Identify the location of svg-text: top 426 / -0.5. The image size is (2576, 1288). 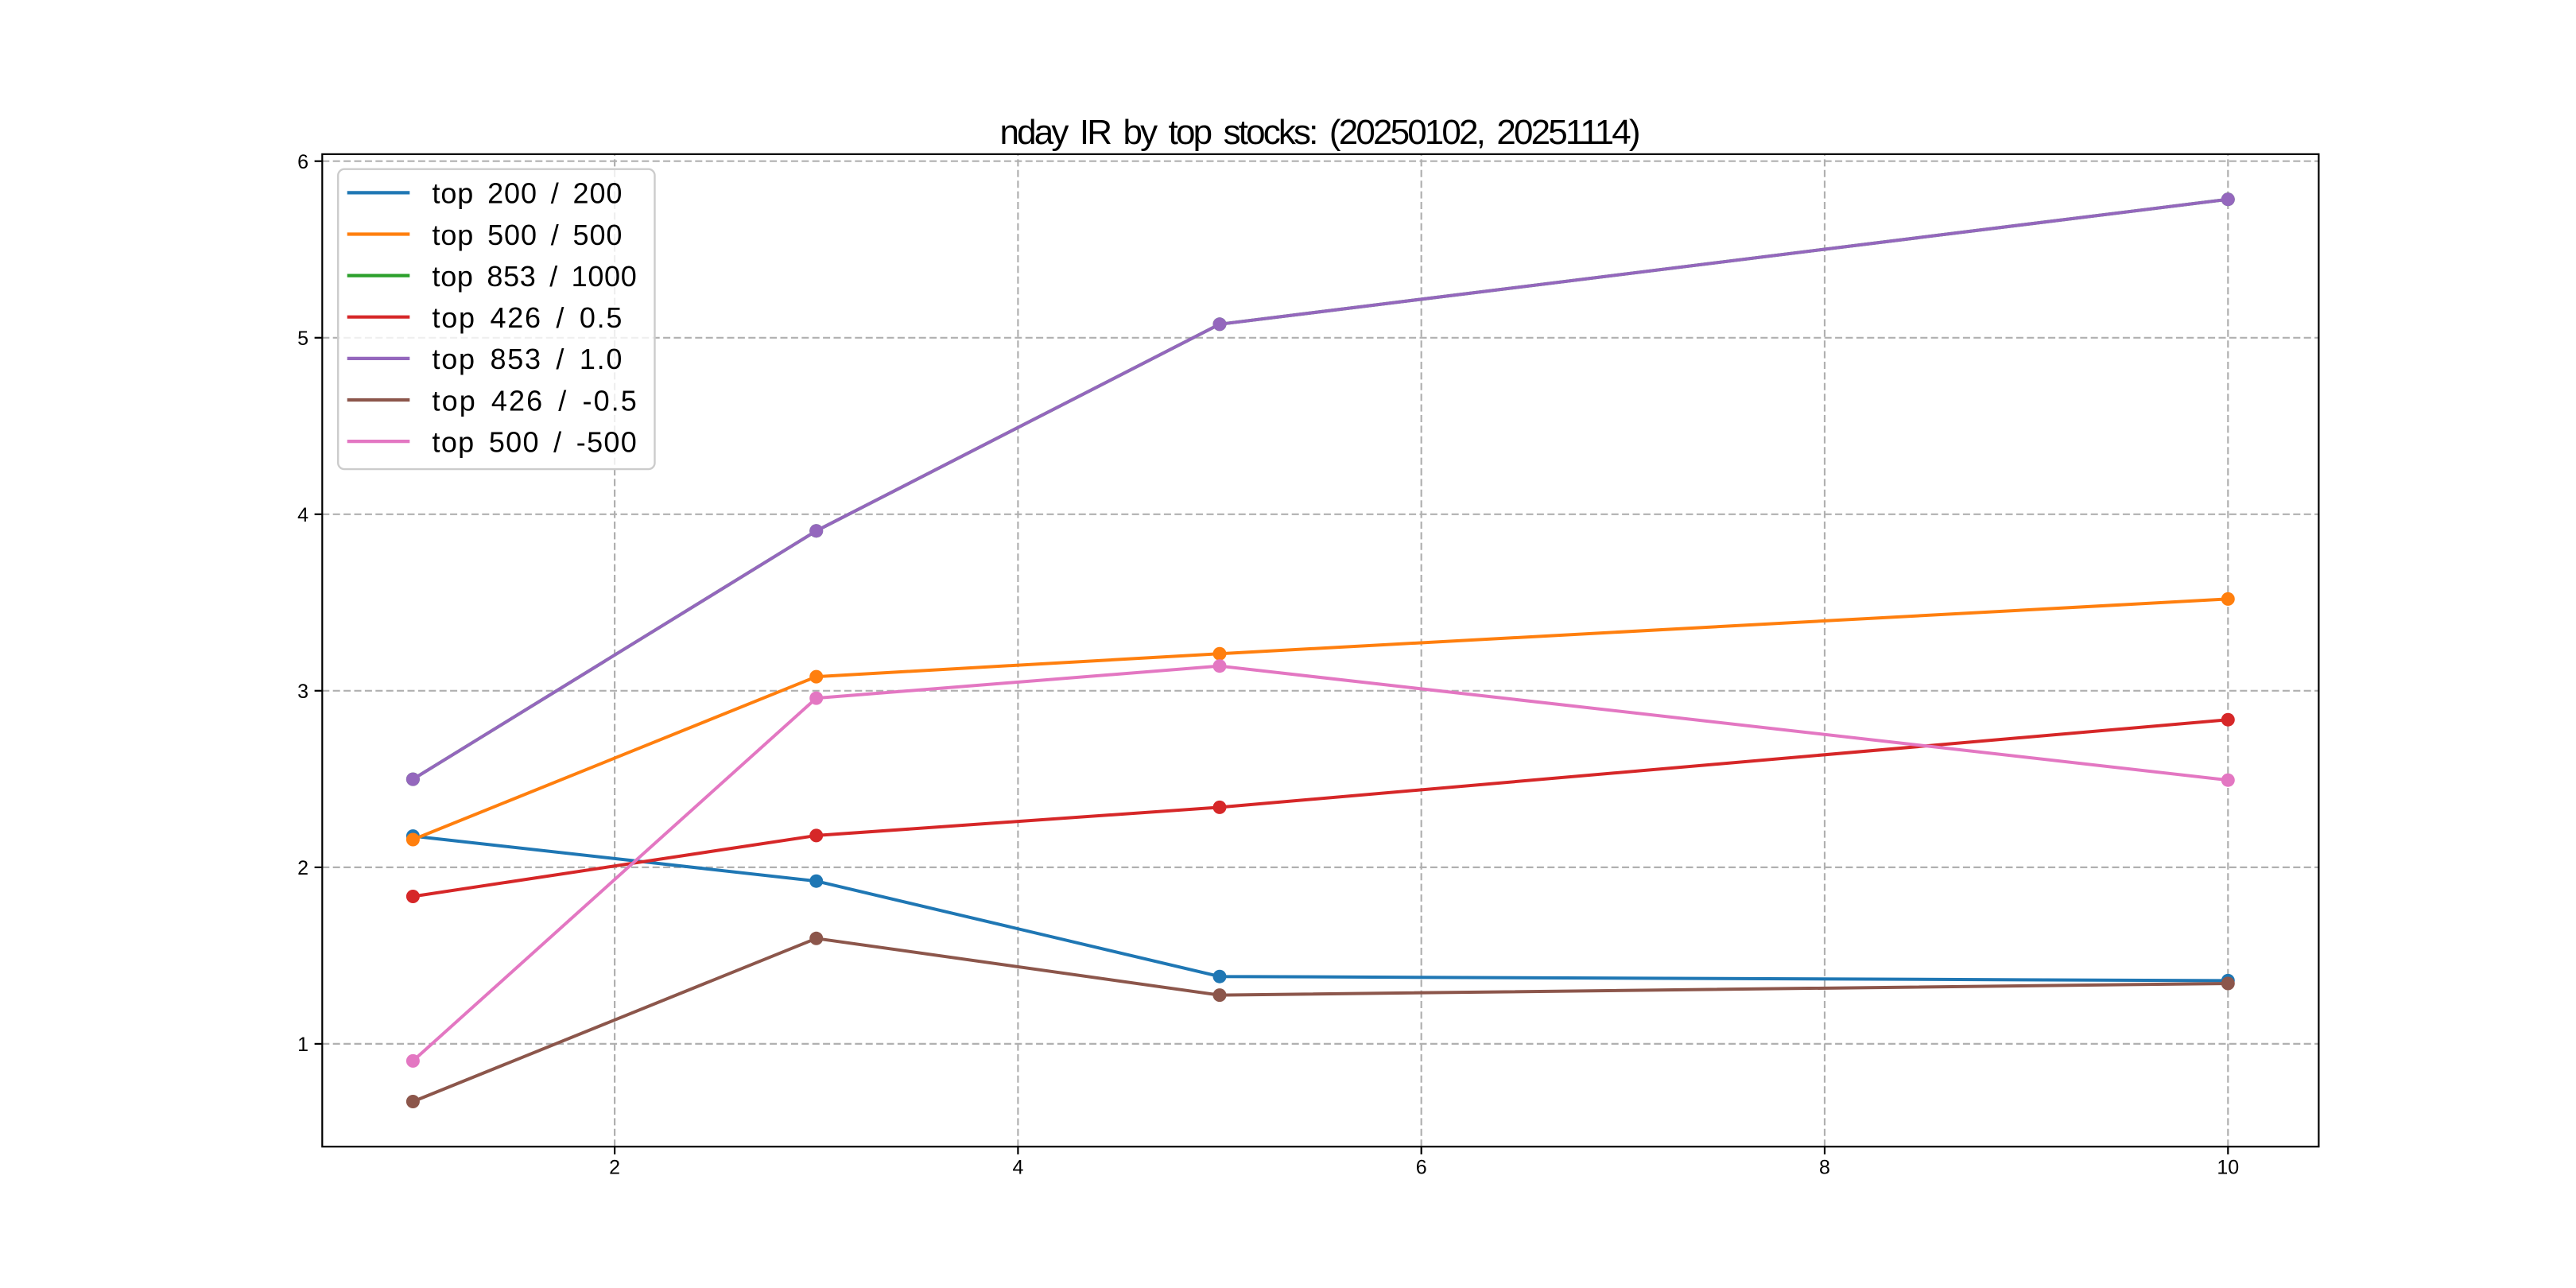
(535, 401).